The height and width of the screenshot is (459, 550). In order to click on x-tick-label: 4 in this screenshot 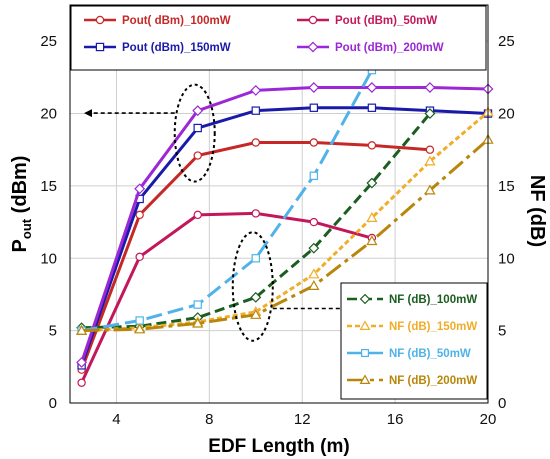, I will do `click(116, 419)`.